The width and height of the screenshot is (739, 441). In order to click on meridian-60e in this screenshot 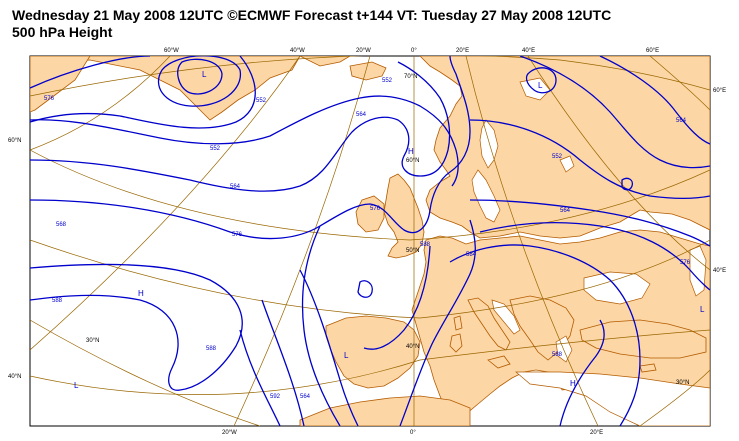, I will do `click(679, 83)`.